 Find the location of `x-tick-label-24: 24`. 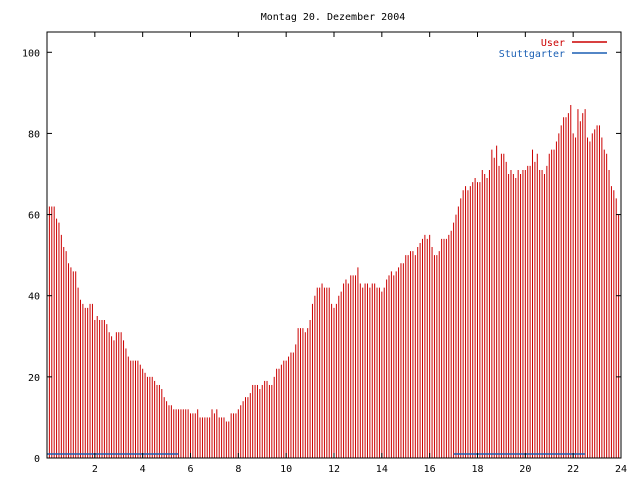

x-tick-label-24: 24 is located at coordinates (621, 469).